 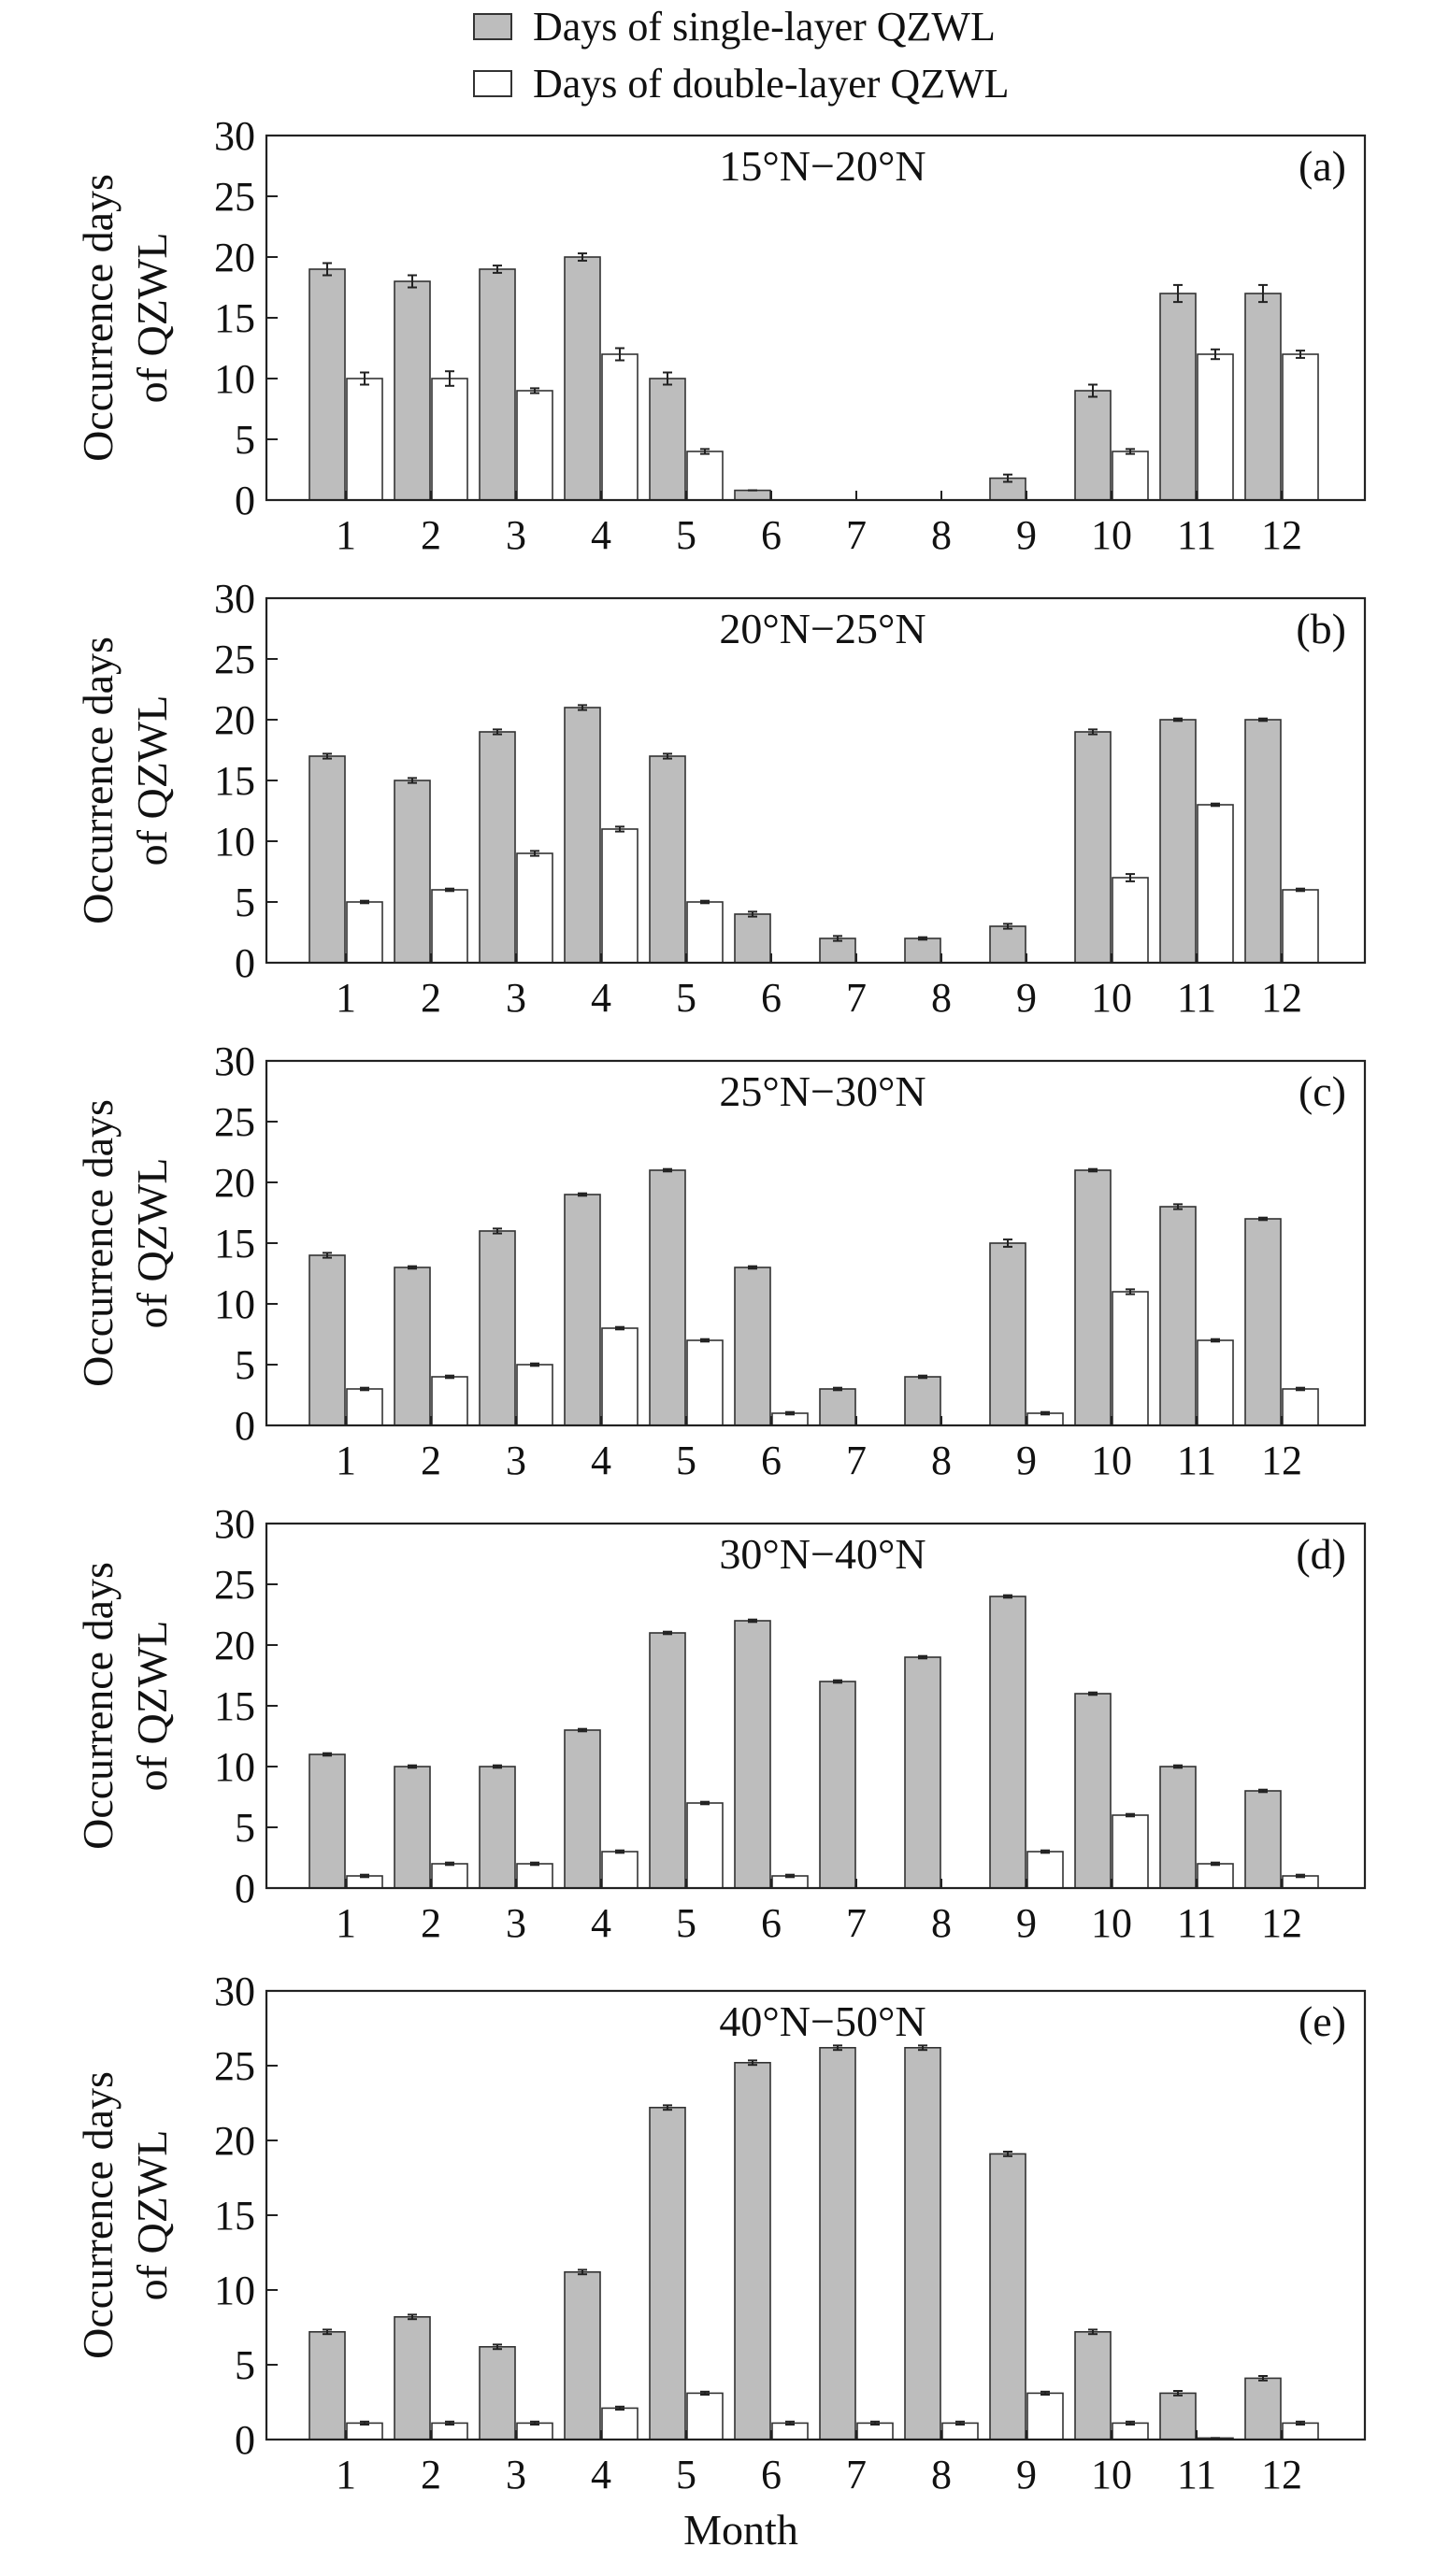 What do you see at coordinates (741, 2530) in the screenshot?
I see `x-axis-label: Month` at bounding box center [741, 2530].